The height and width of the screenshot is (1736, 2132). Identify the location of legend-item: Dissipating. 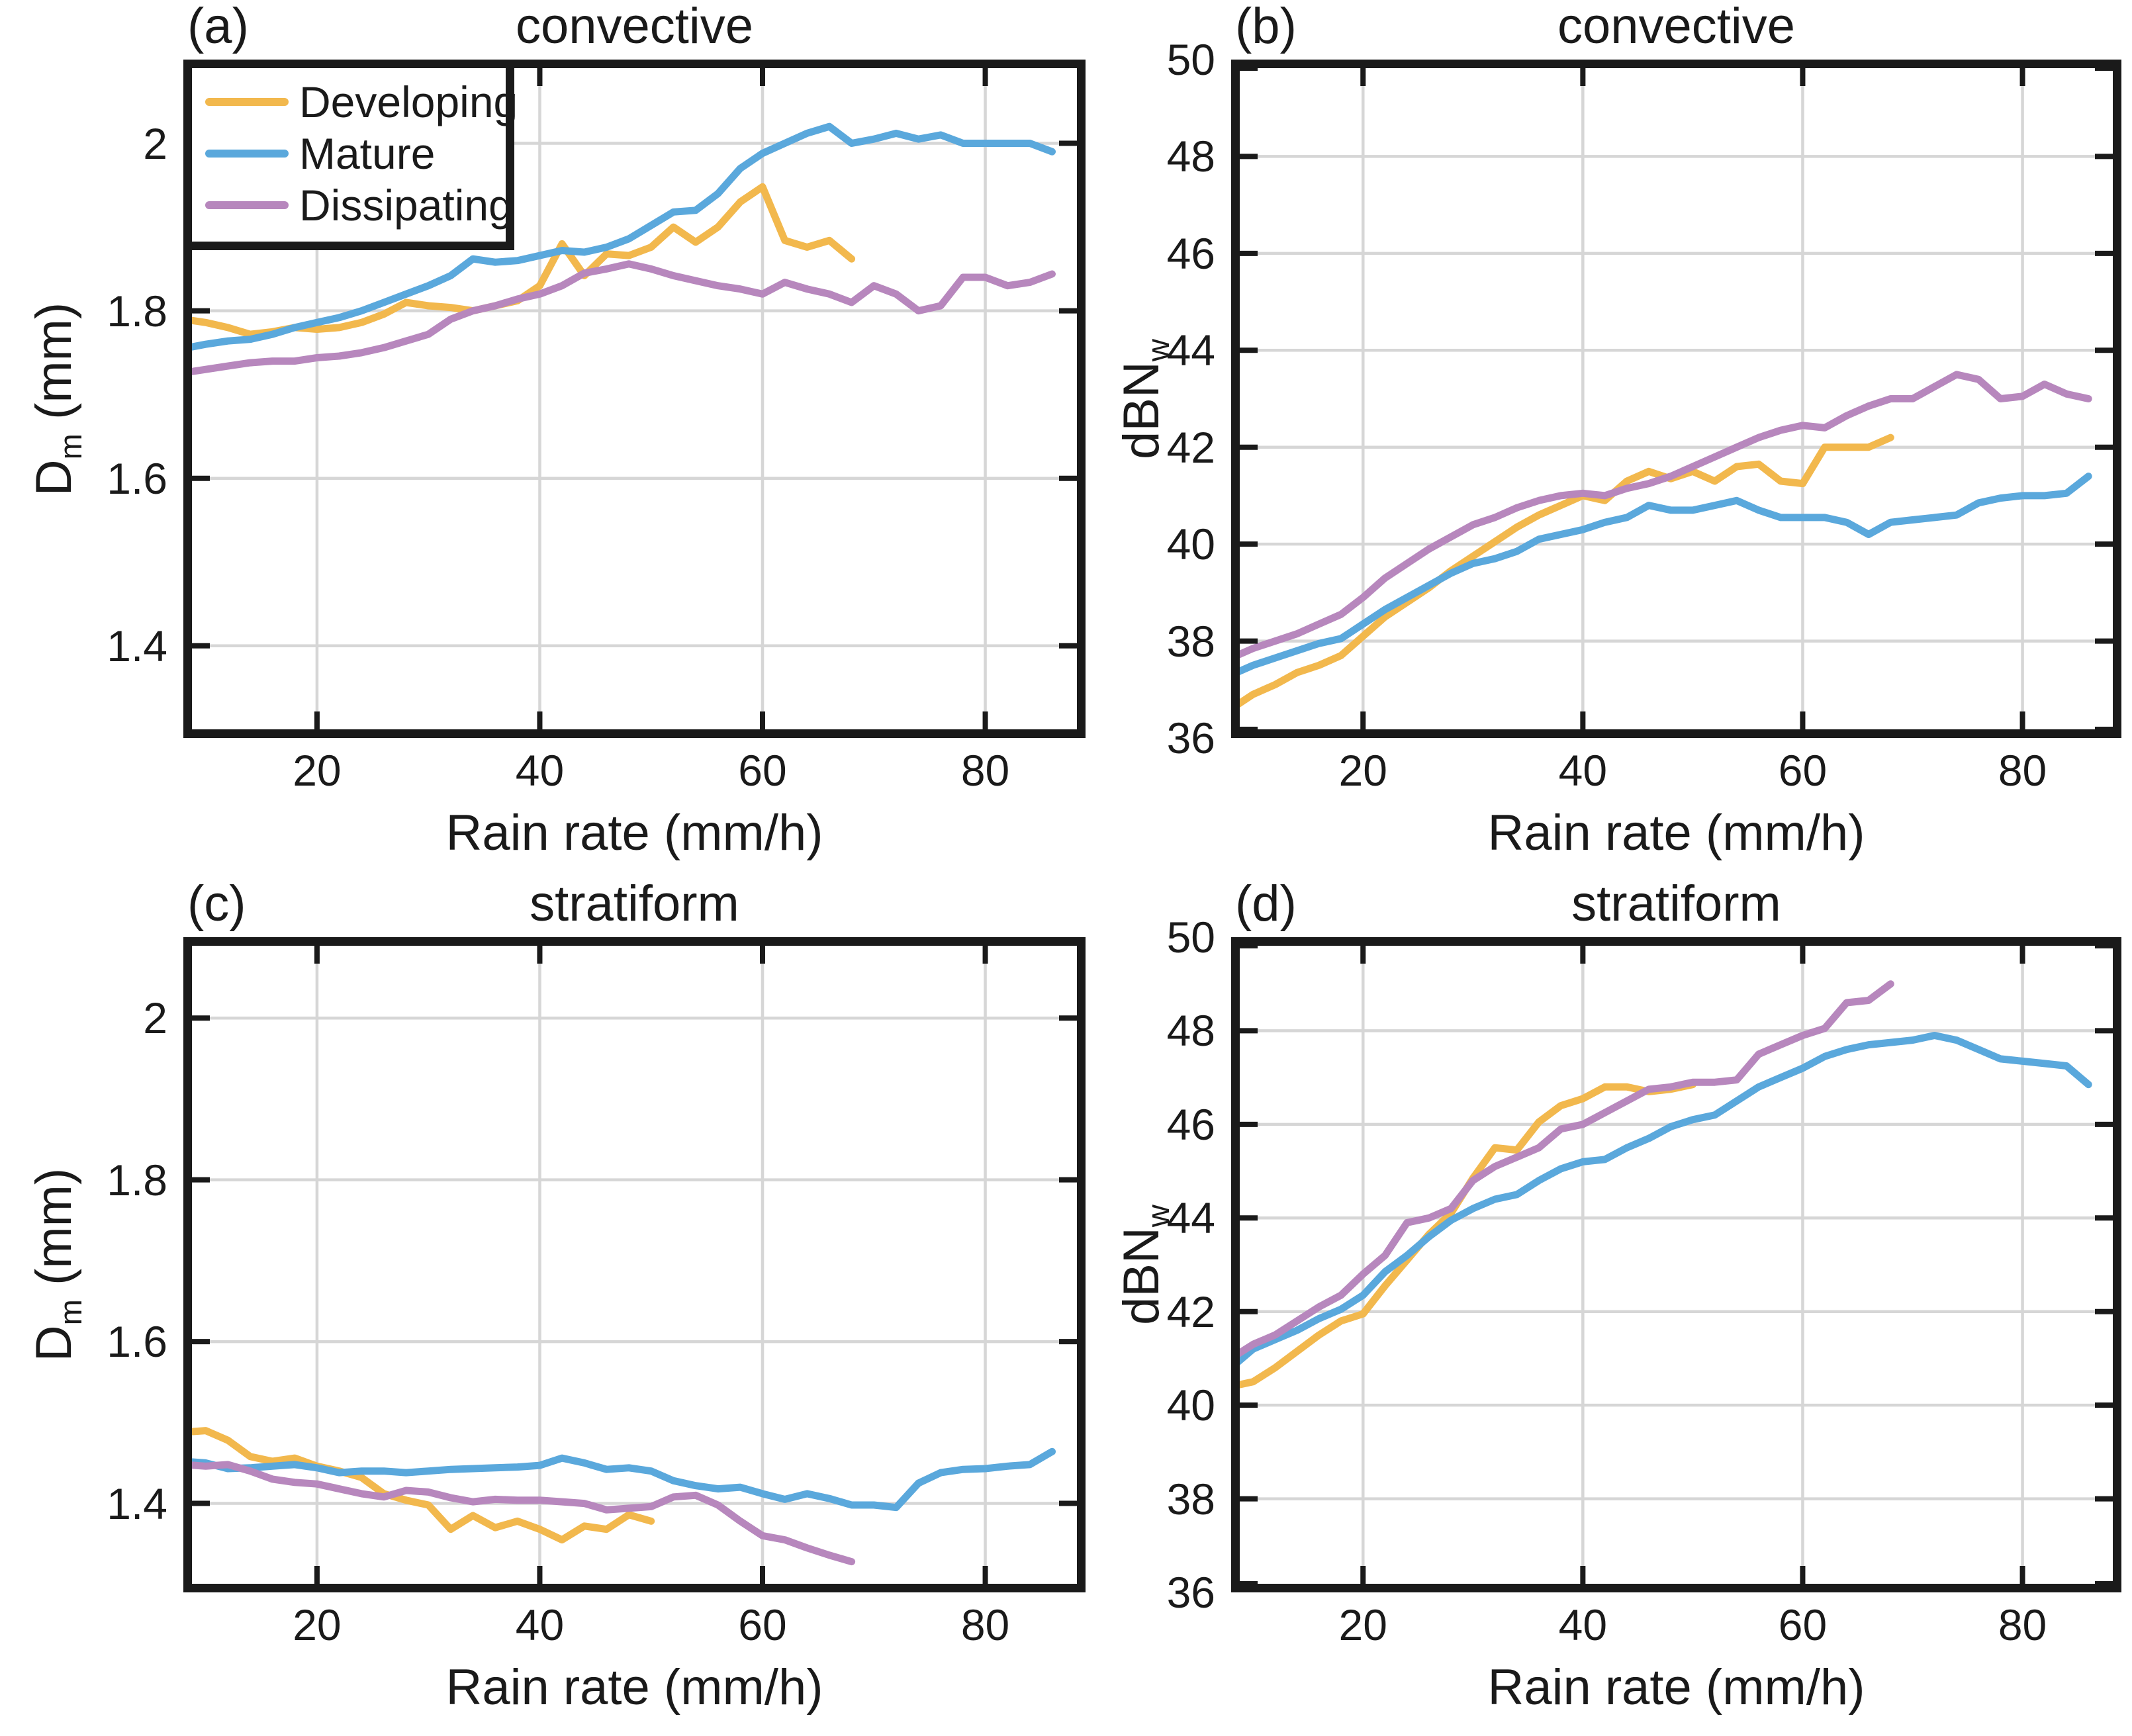
(359, 205).